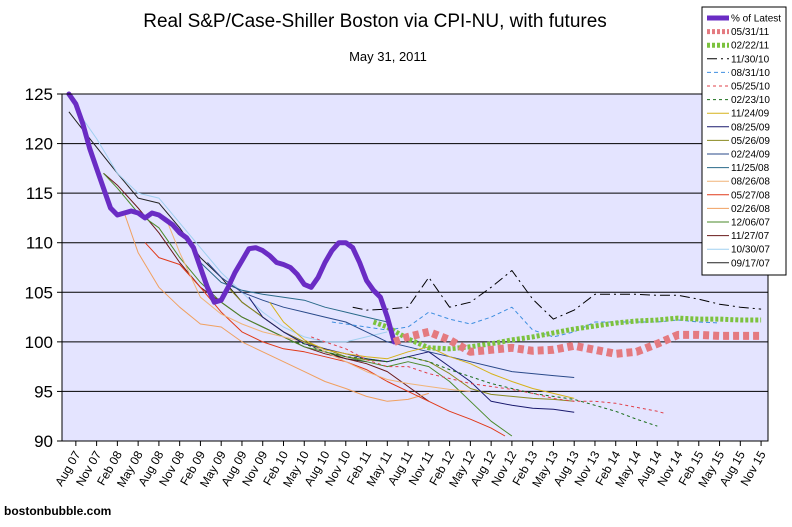 This screenshot has height=527, width=792. Describe the element at coordinates (750, 182) in the screenshot. I see `legend-entry-08-26-08: 08/26/08` at that location.